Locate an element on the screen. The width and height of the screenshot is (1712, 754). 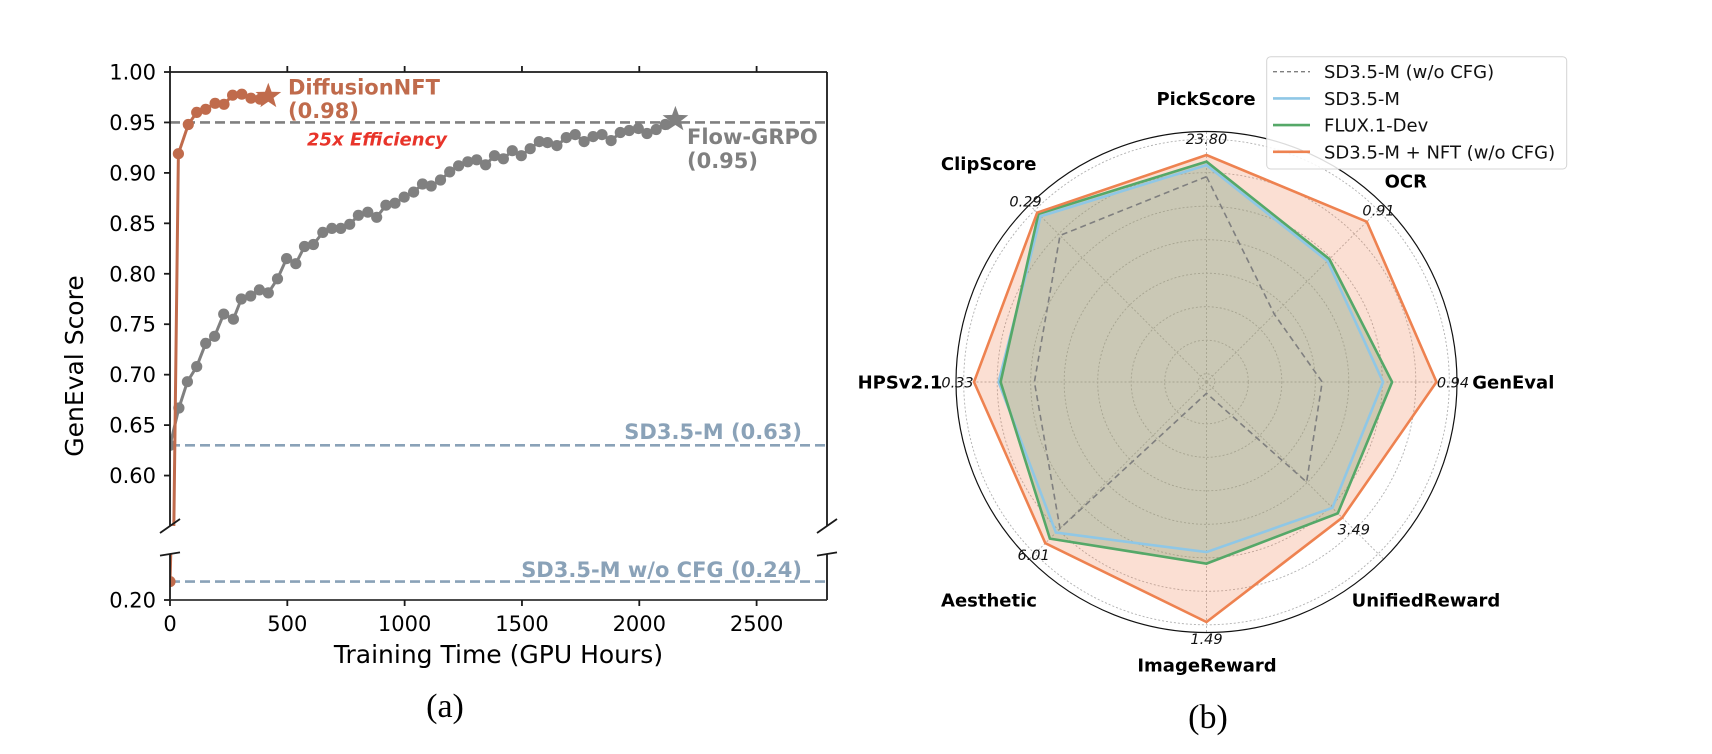
y-tick-label: 0.85 is located at coordinates (132, 224).